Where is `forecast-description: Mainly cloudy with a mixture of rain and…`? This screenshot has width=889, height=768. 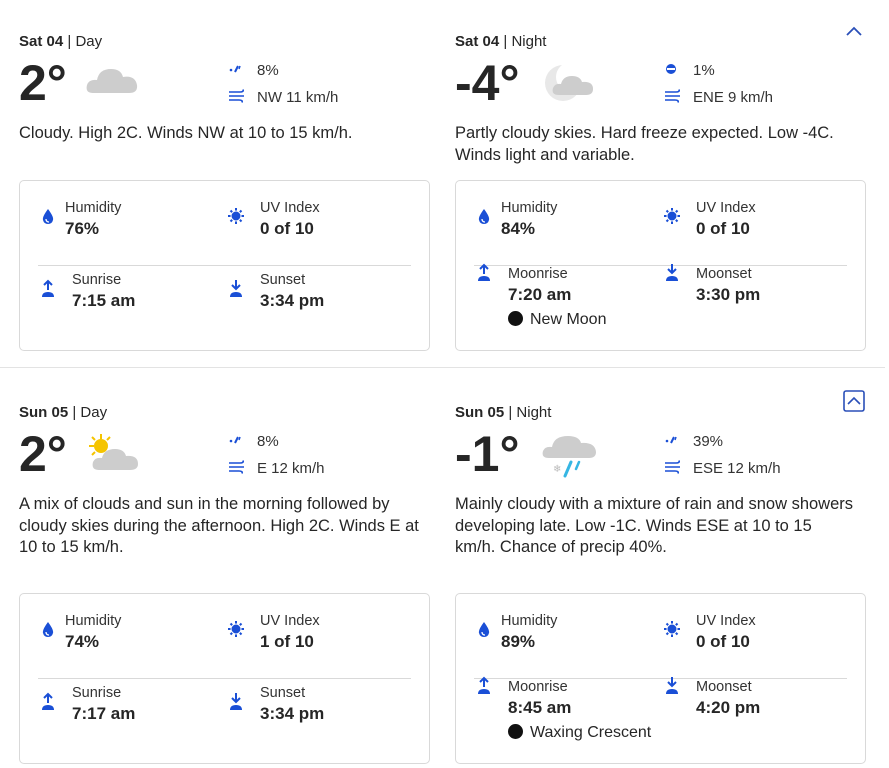
forecast-description: Mainly cloudy with a mixture of rain and… is located at coordinates (654, 525).